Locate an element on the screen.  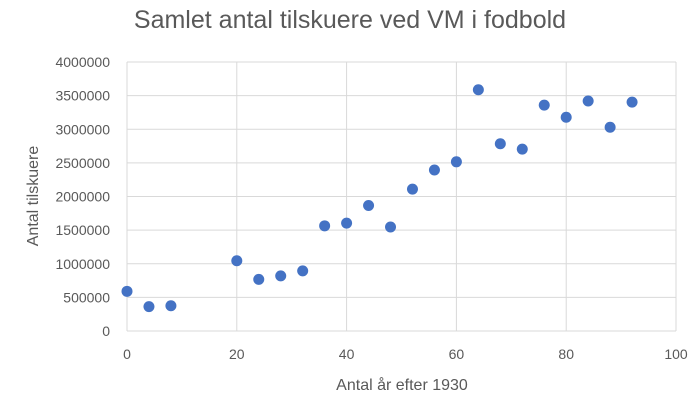
x-tick-label: 80 is located at coordinates (566, 354).